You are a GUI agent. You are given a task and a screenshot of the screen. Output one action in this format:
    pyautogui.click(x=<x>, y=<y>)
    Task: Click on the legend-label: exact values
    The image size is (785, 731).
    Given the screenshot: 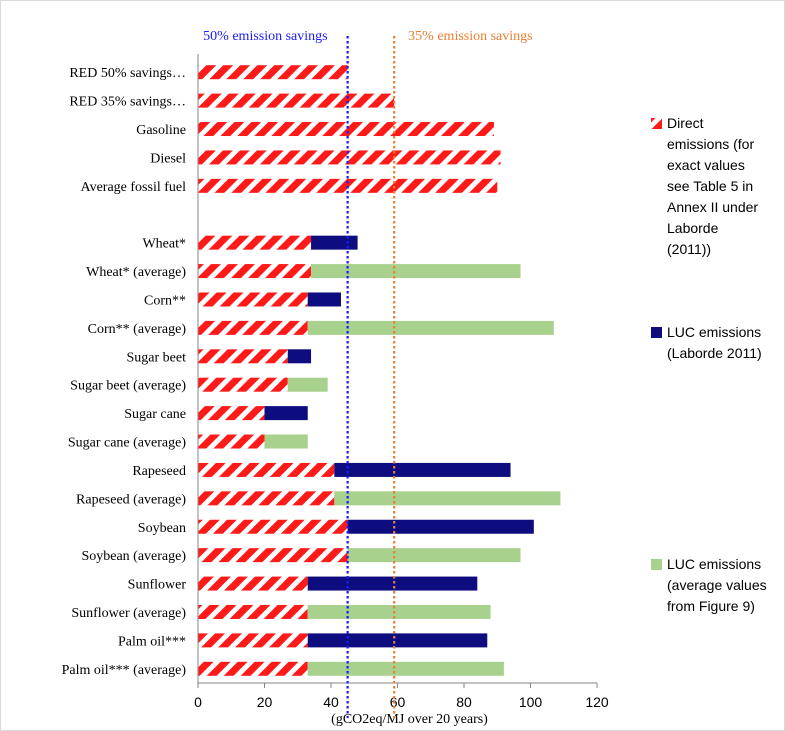 What is the action you would take?
    pyautogui.click(x=706, y=165)
    